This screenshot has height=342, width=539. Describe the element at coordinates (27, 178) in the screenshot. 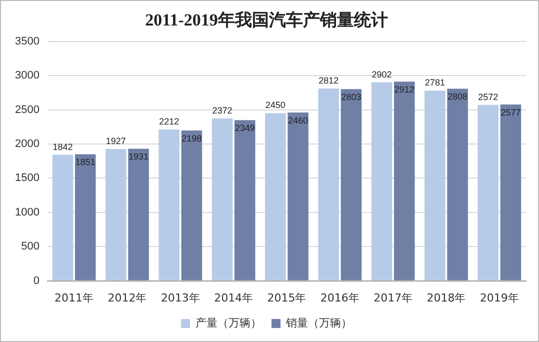

I see `y-tick-label: 1500` at that location.